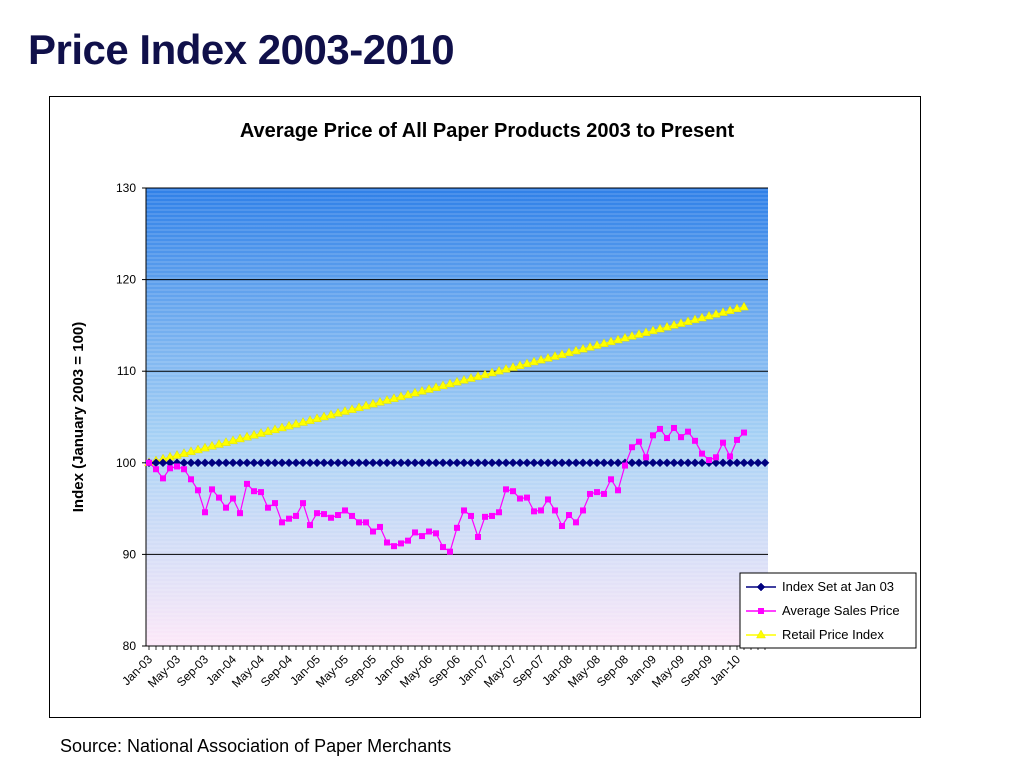 Image resolution: width=1024 pixels, height=768 pixels. Describe the element at coordinates (241, 49) in the screenshot. I see `slide-title: Price Index 2003-2010` at that location.